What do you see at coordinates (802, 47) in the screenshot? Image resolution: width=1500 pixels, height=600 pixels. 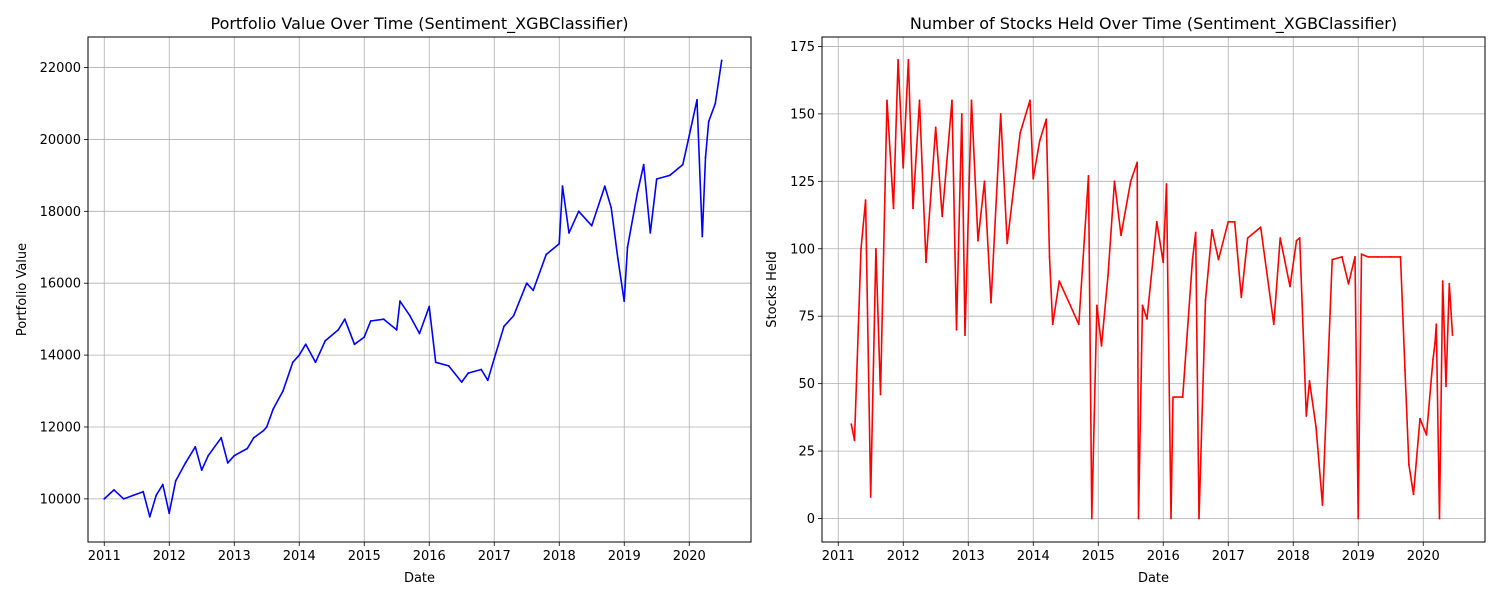 I see `y-tick-label: 175` at bounding box center [802, 47].